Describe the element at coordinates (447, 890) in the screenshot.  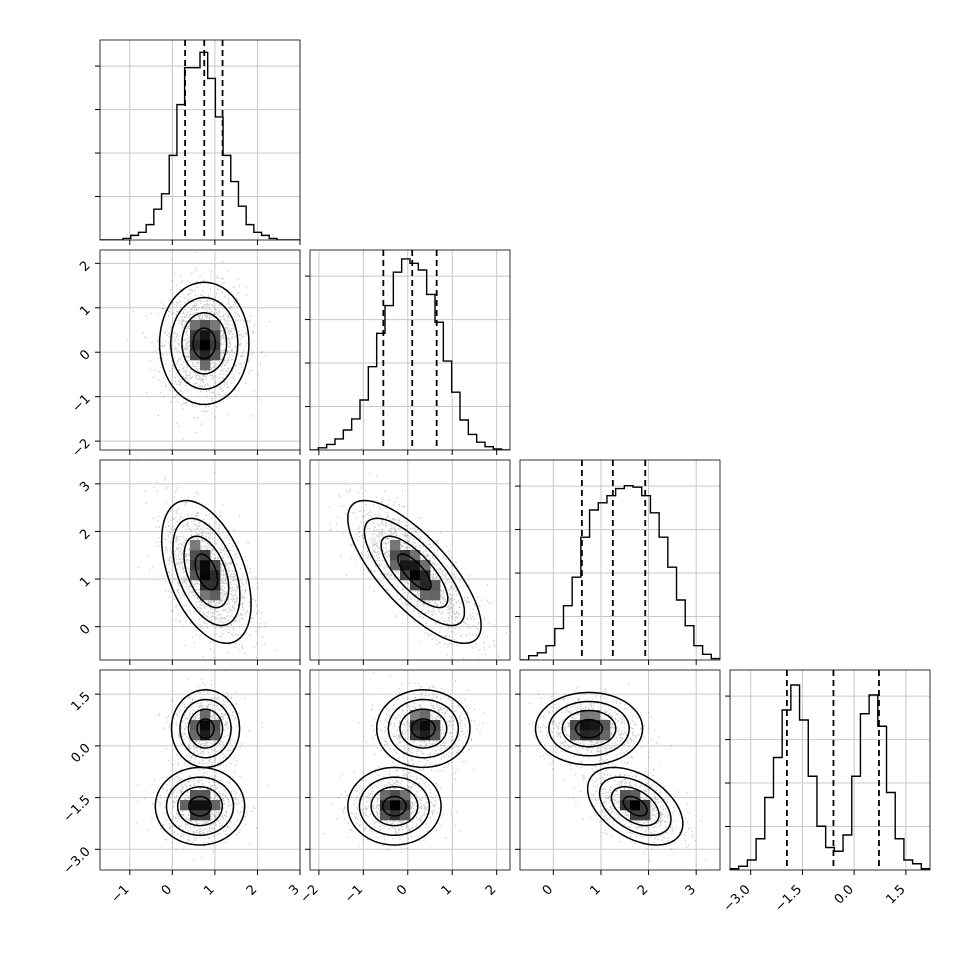
I see `x-tick-label: 1` at that location.